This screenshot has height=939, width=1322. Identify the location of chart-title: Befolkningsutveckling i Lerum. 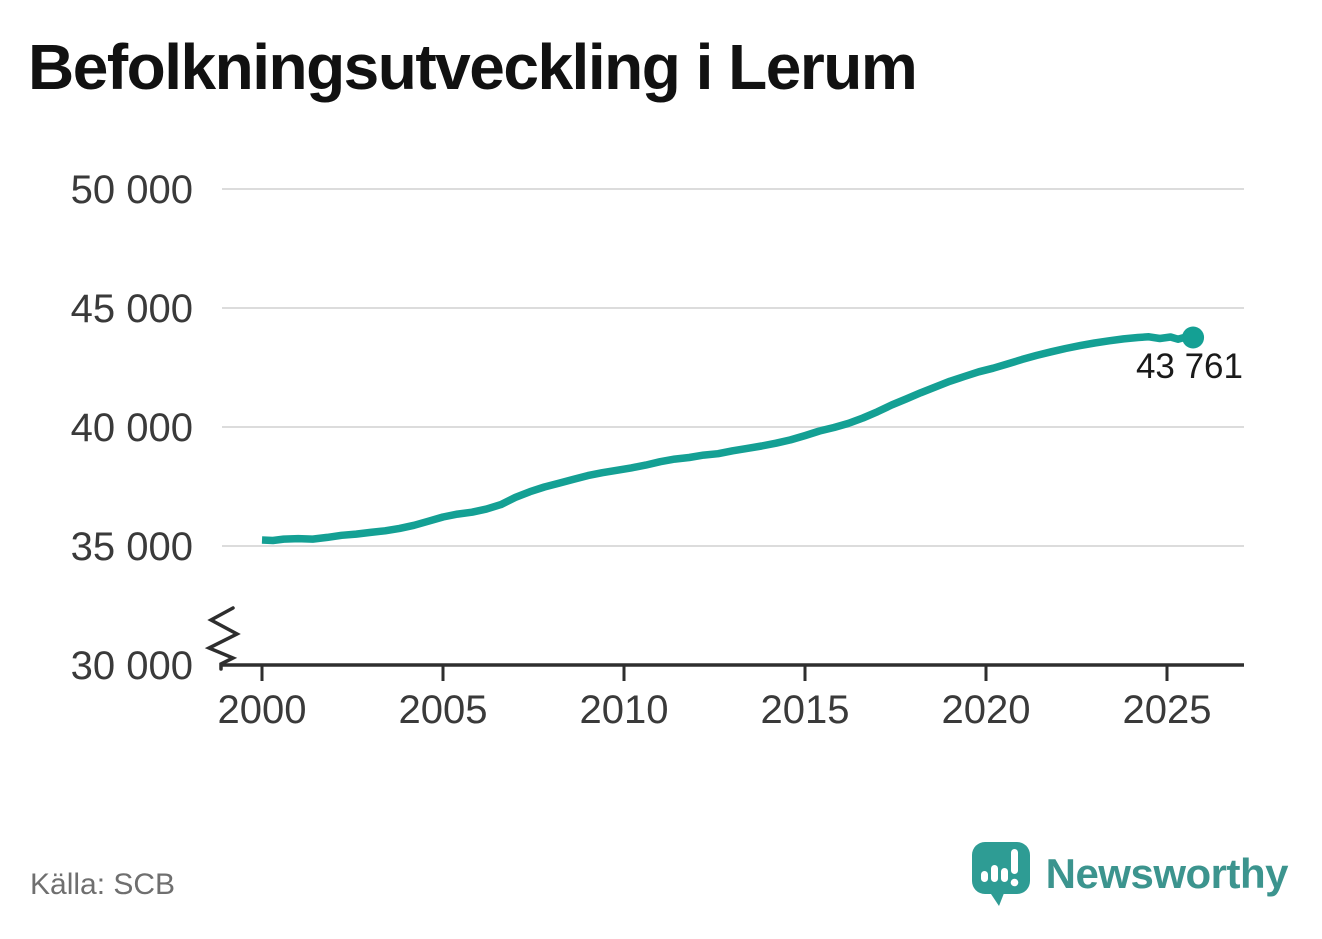
(473, 67).